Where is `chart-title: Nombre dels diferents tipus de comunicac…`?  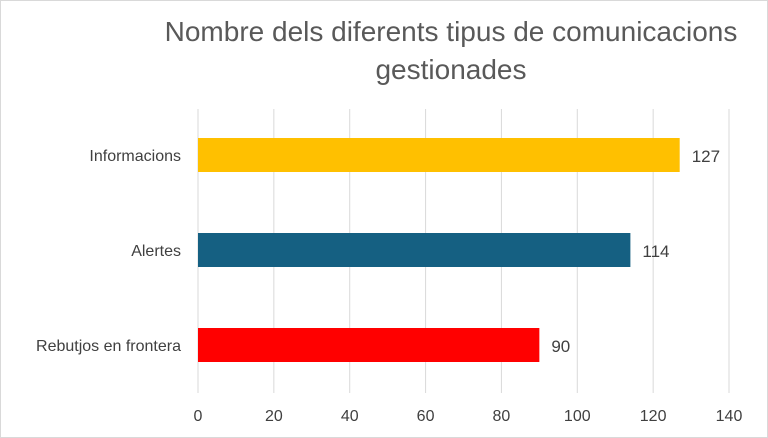
chart-title: Nombre dels diferents tipus de comunicac… is located at coordinates (451, 50).